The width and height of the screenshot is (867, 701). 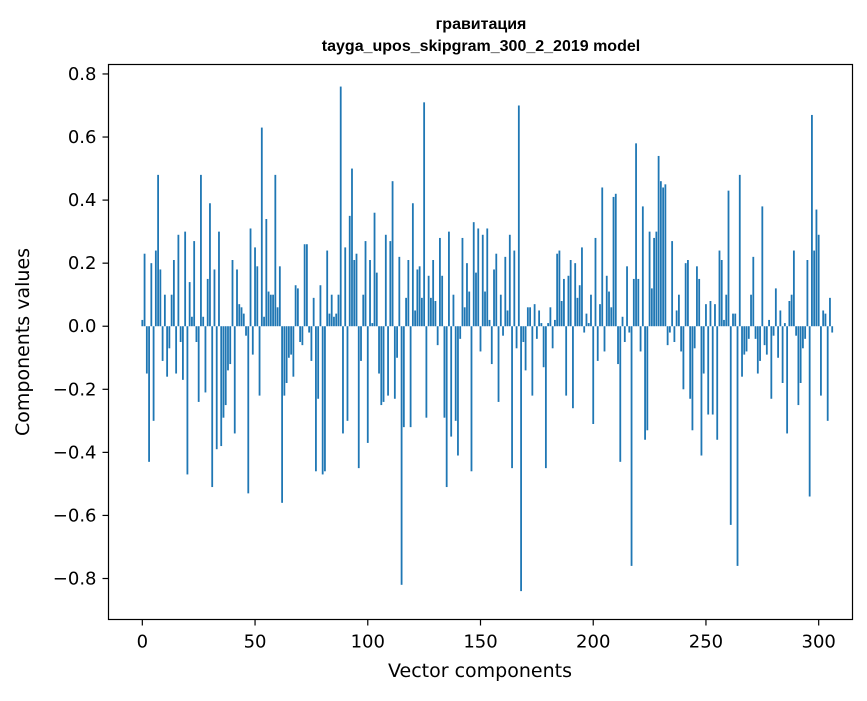 What do you see at coordinates (706, 642) in the screenshot?
I see `x-tick-label: 250` at bounding box center [706, 642].